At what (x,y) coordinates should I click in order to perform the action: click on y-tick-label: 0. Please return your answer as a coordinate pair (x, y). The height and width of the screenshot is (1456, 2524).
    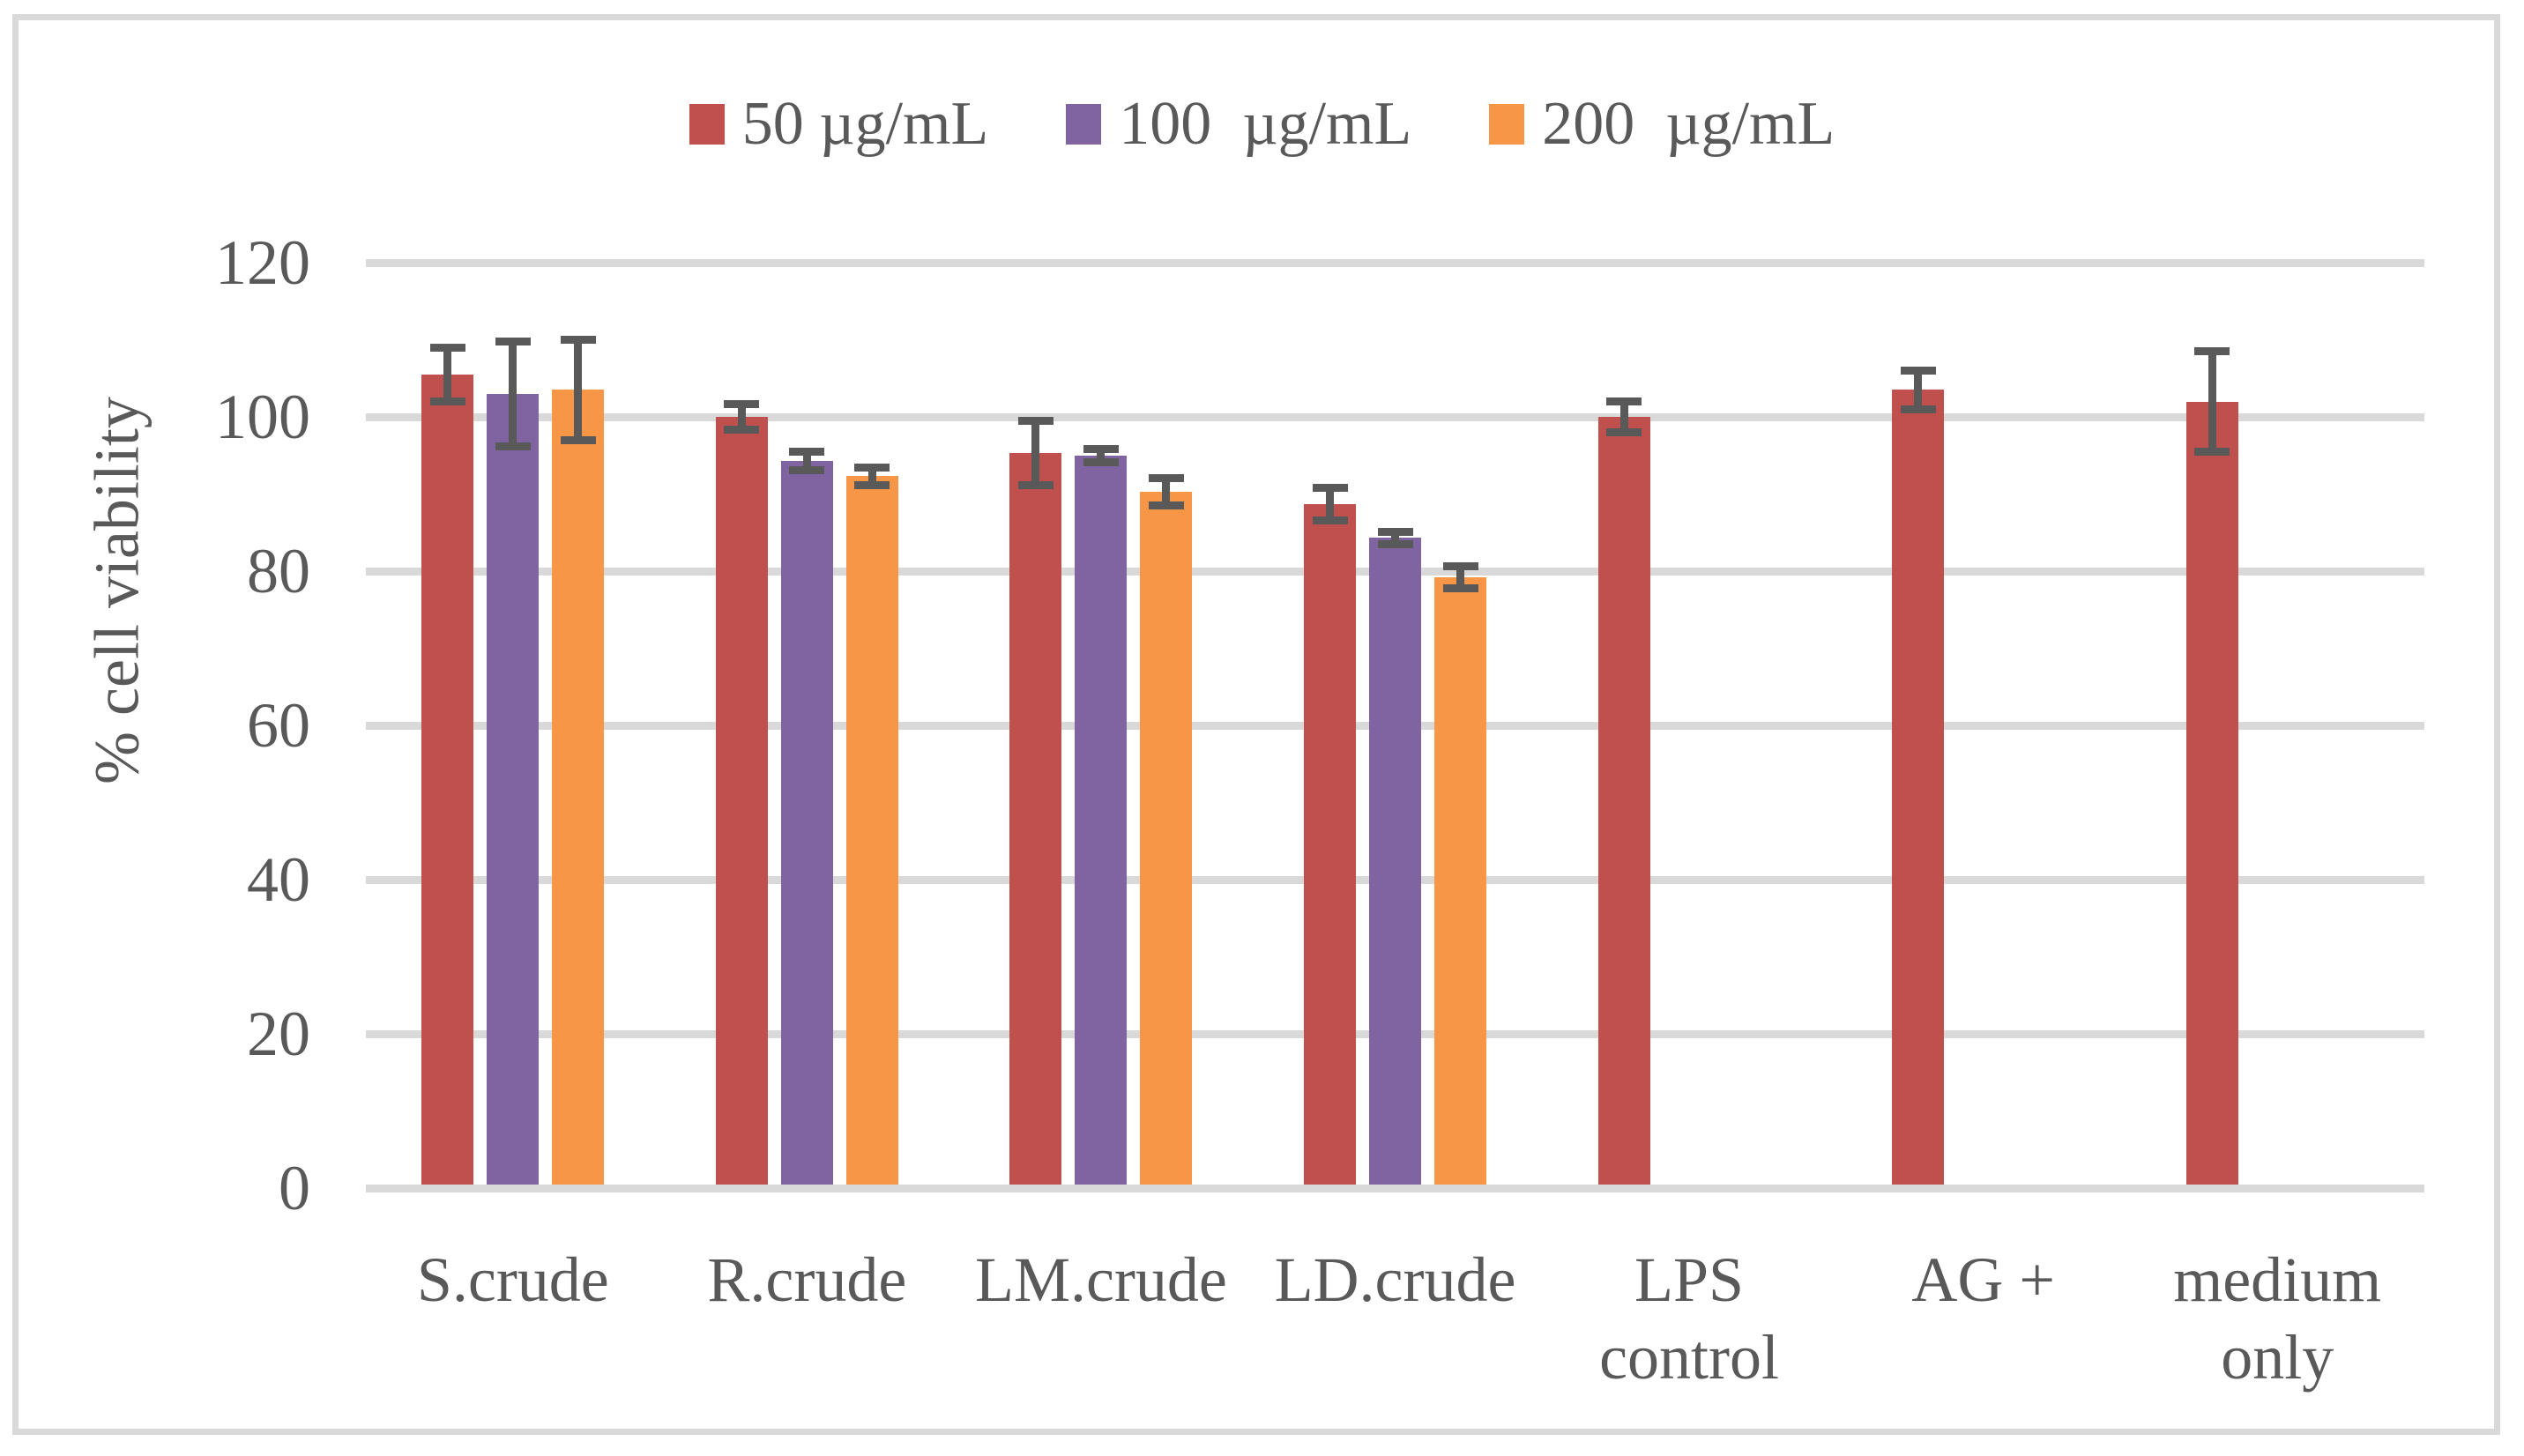
    Looking at the image, I should click on (294, 1188).